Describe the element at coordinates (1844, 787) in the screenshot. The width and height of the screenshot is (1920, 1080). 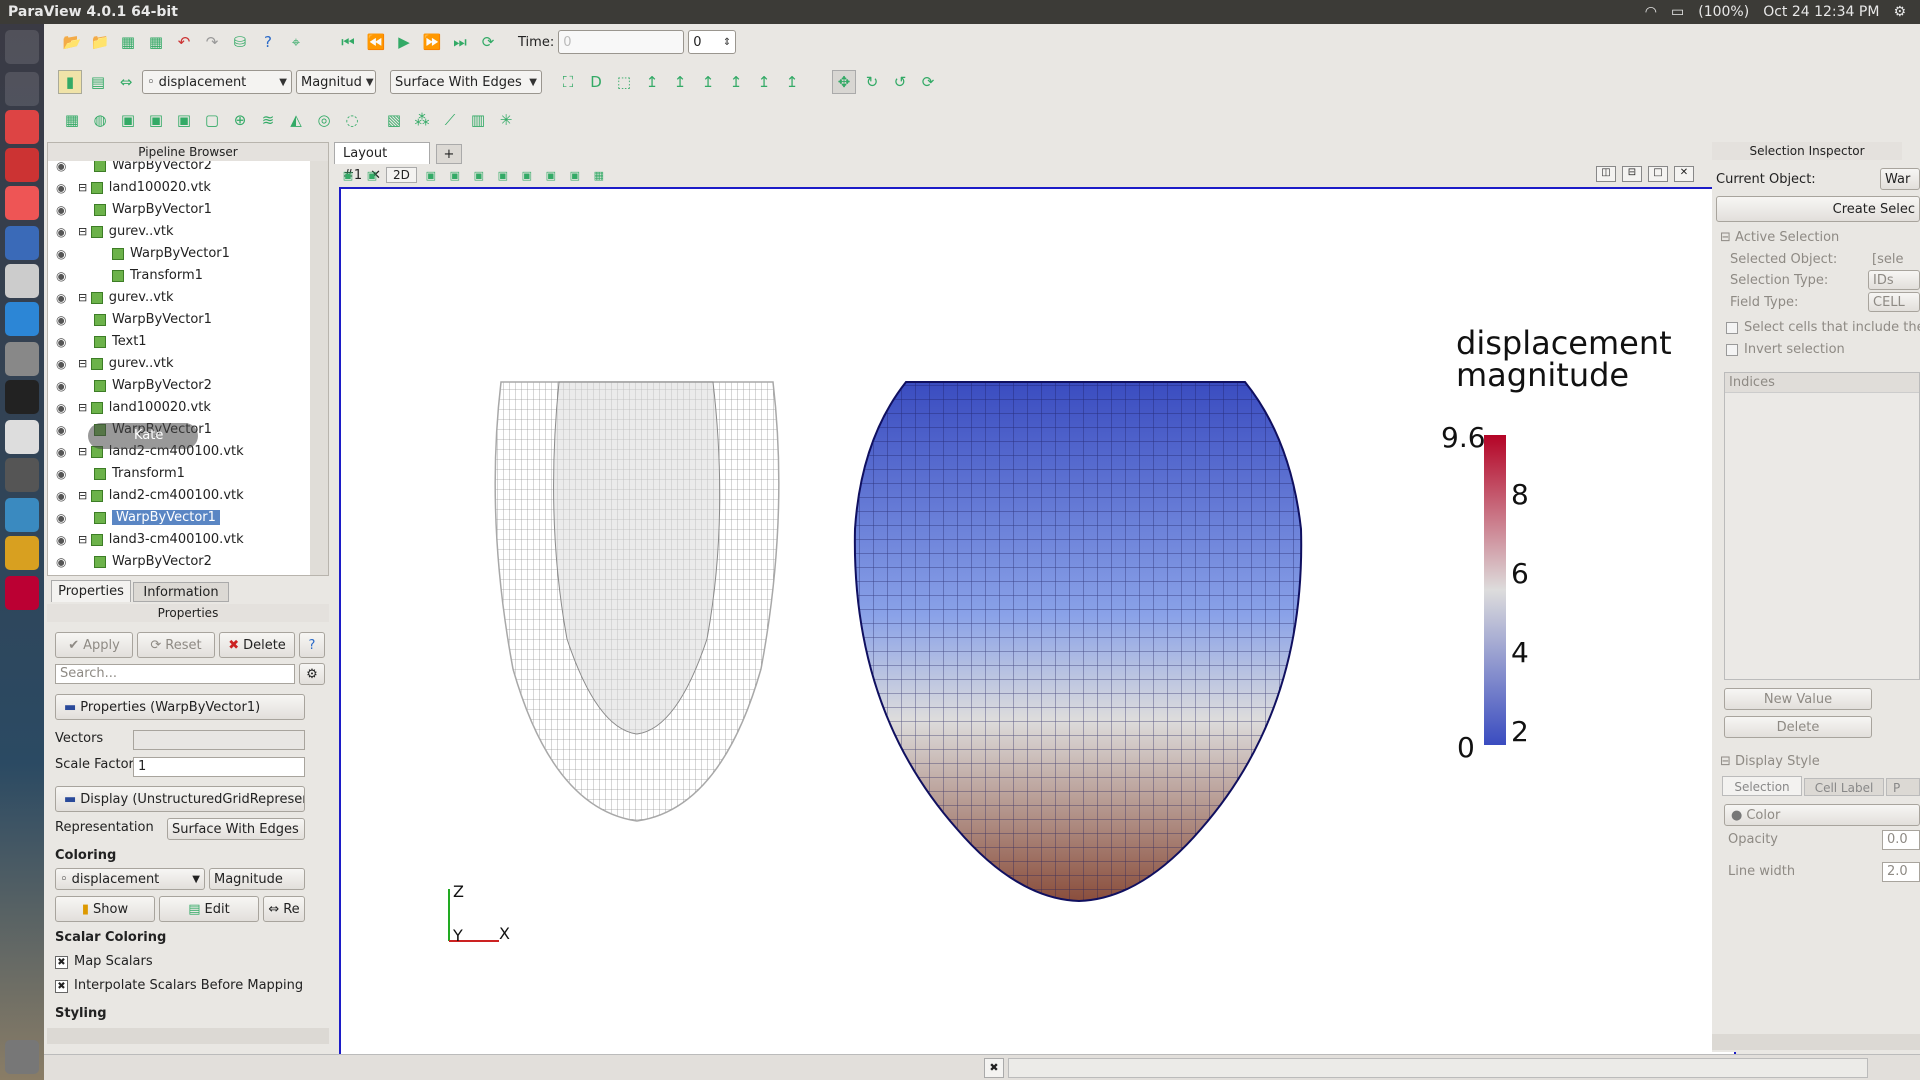
I see `tab-cell-label: Cell Label` at that location.